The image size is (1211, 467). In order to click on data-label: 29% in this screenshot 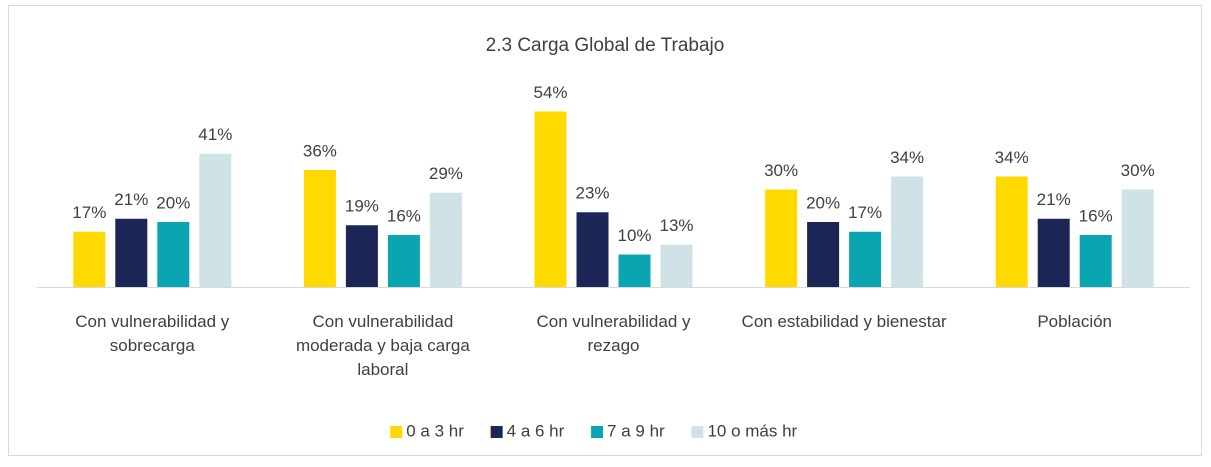, I will do `click(446, 173)`.